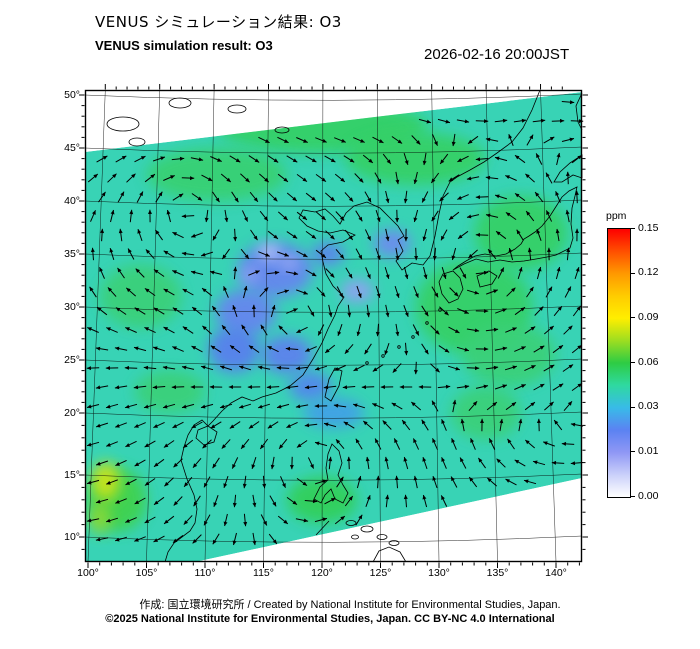 This screenshot has width=700, height=649. I want to click on lat-label: 45°, so click(72, 148).